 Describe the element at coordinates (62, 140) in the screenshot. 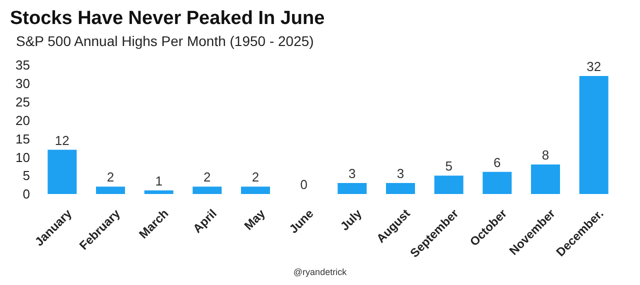

I see `data-label: 12` at that location.